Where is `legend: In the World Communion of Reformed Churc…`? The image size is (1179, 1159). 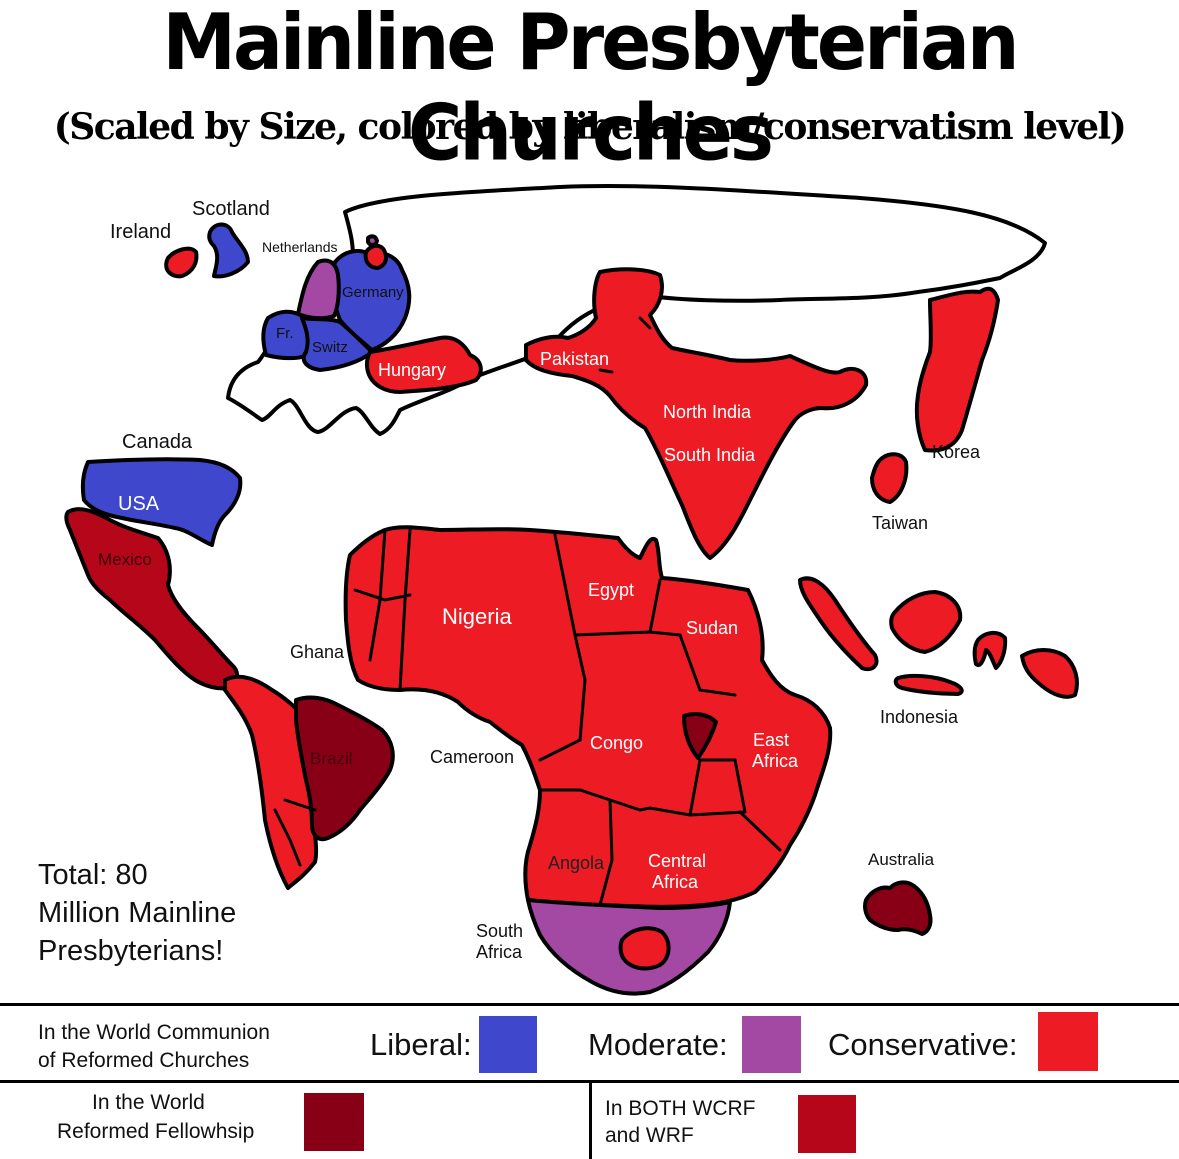
legend: In the World Communion of Reformed Churc… is located at coordinates (589, 1081).